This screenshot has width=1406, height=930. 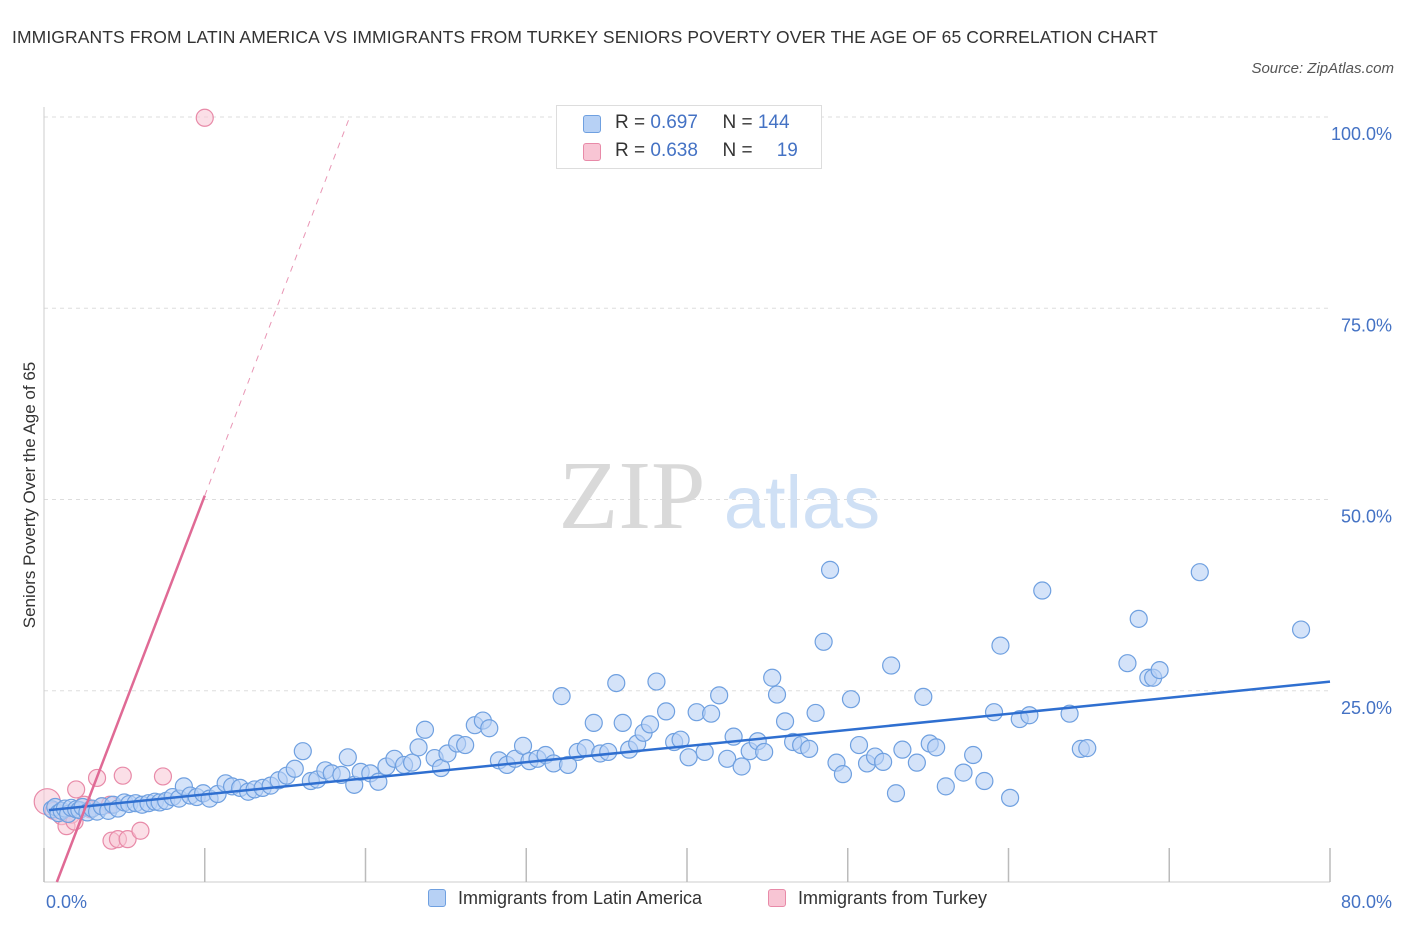 What do you see at coordinates (773, 122) in the screenshot?
I see `legend-n-value: 144` at bounding box center [773, 122].